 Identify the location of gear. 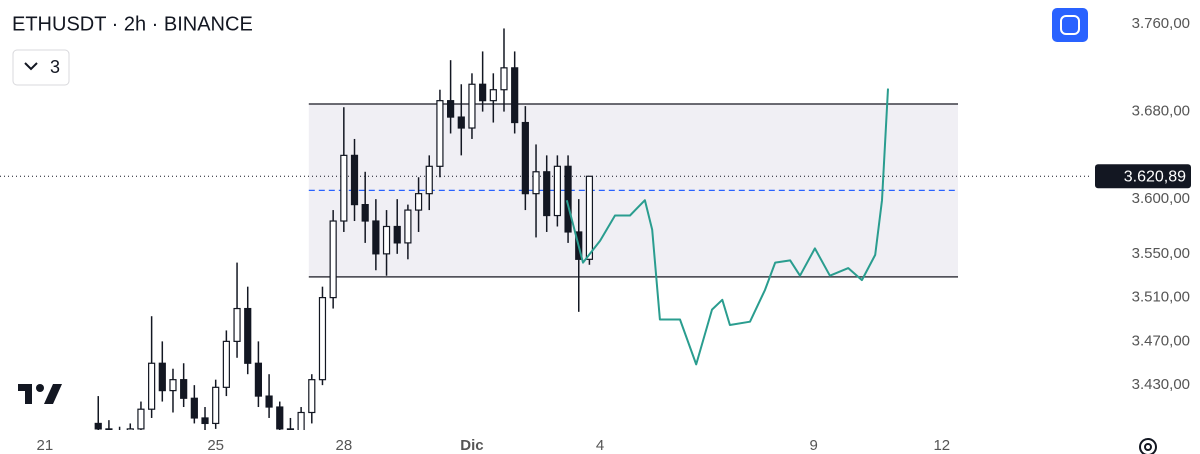
(1148, 446).